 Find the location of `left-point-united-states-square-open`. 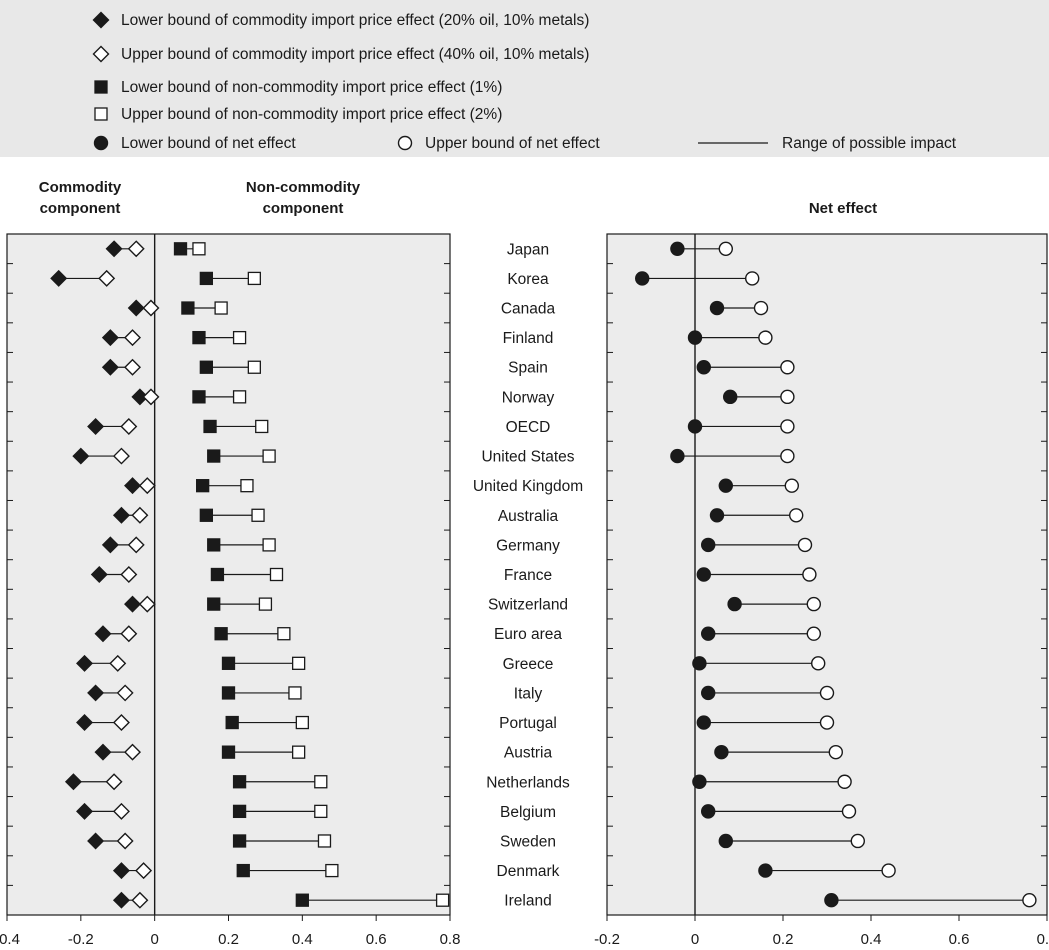

left-point-united-states-square-open is located at coordinates (269, 456).